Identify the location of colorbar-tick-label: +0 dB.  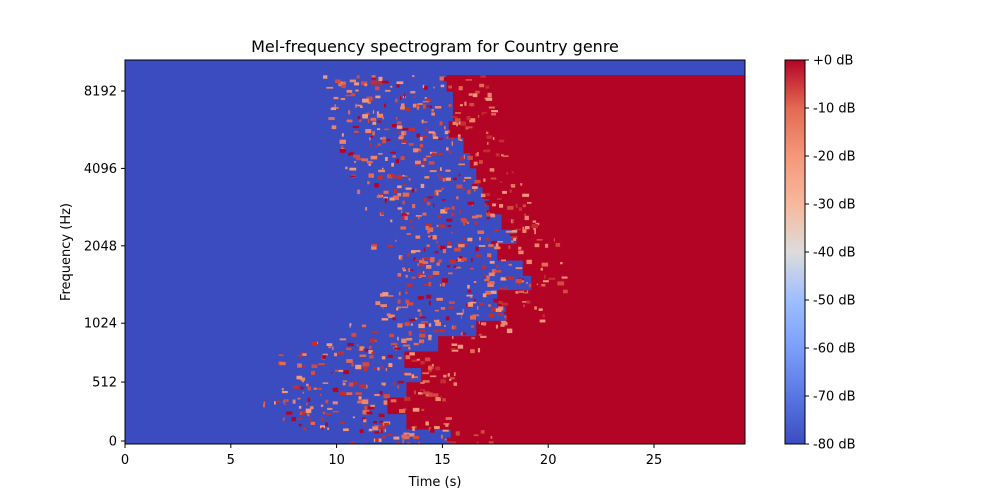
(833, 61).